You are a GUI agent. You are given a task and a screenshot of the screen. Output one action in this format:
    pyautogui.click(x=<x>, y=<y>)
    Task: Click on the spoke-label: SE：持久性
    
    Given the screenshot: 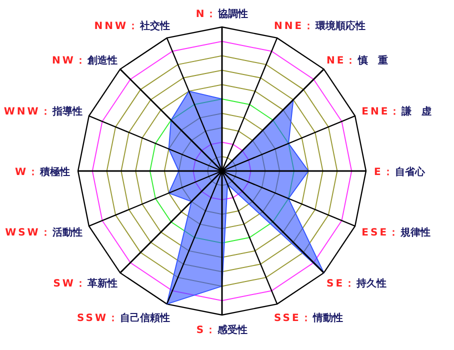 What is the action you would take?
    pyautogui.click(x=356, y=284)
    